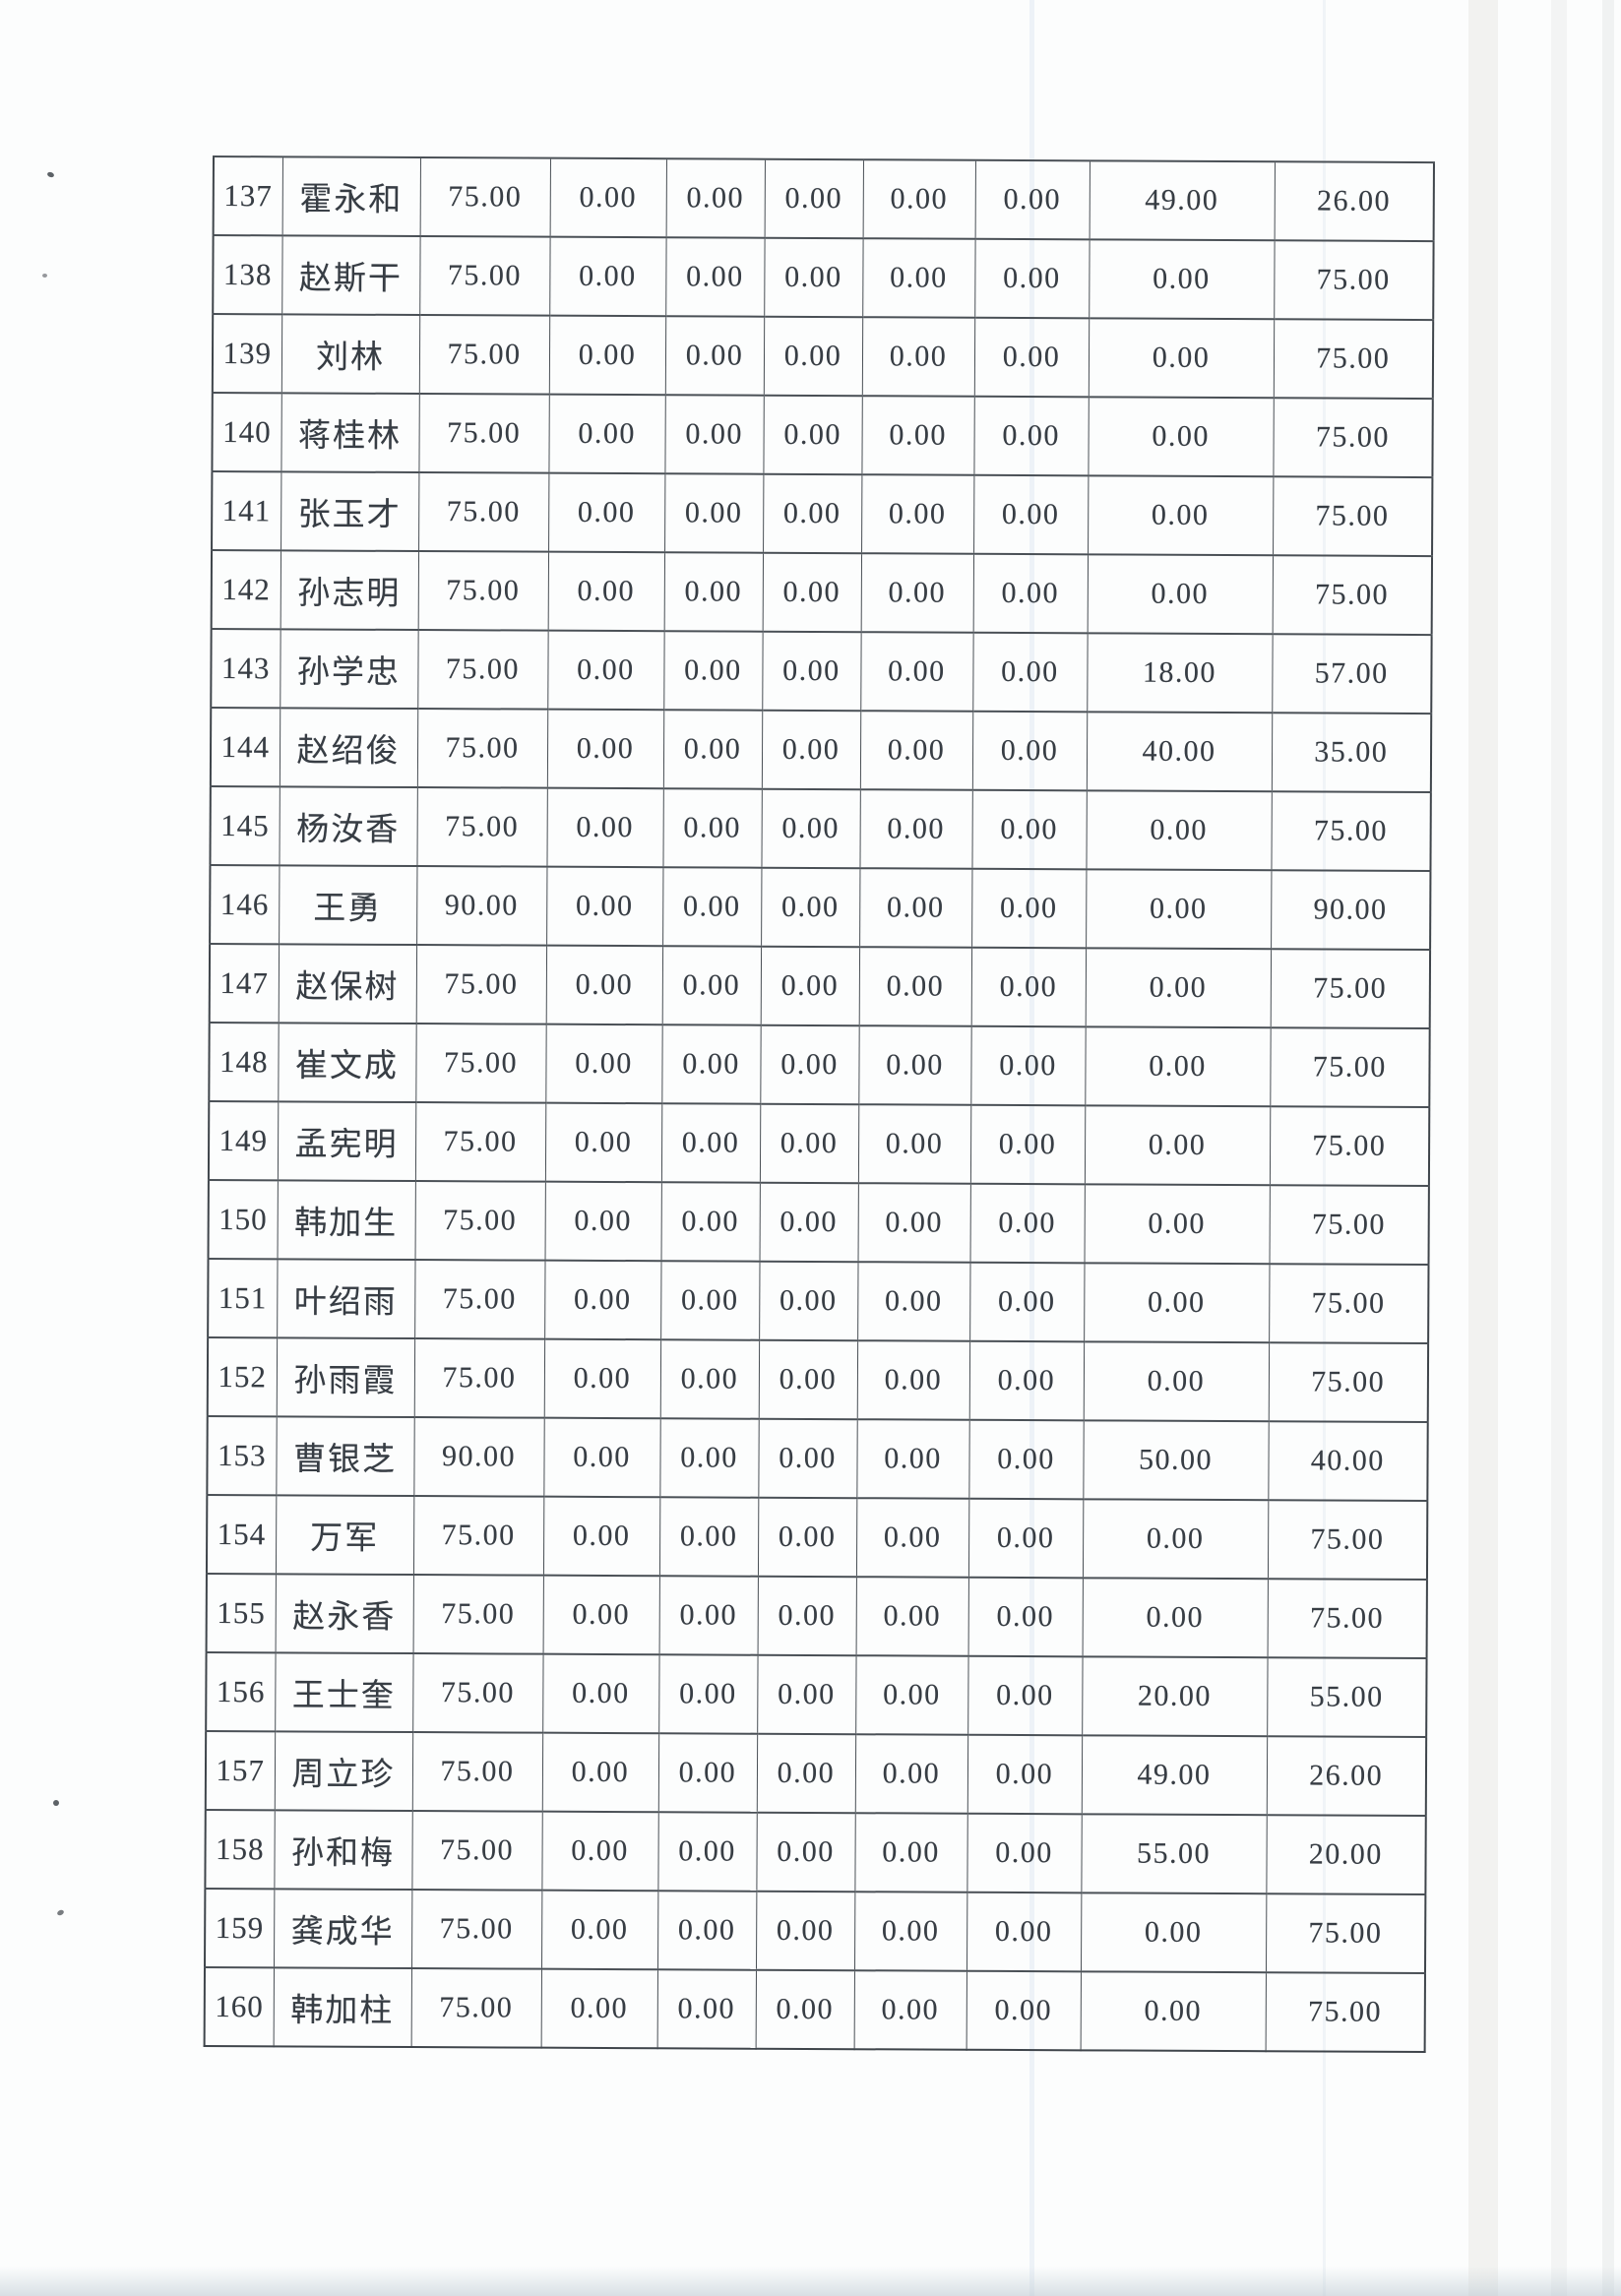 Image resolution: width=1621 pixels, height=2296 pixels. Describe the element at coordinates (818, 1301) in the screenshot. I see `table-row: 151 叶绍雨 75.00 0.00 0.00 0.00 0.00 0.00 0.00 75.00` at that location.